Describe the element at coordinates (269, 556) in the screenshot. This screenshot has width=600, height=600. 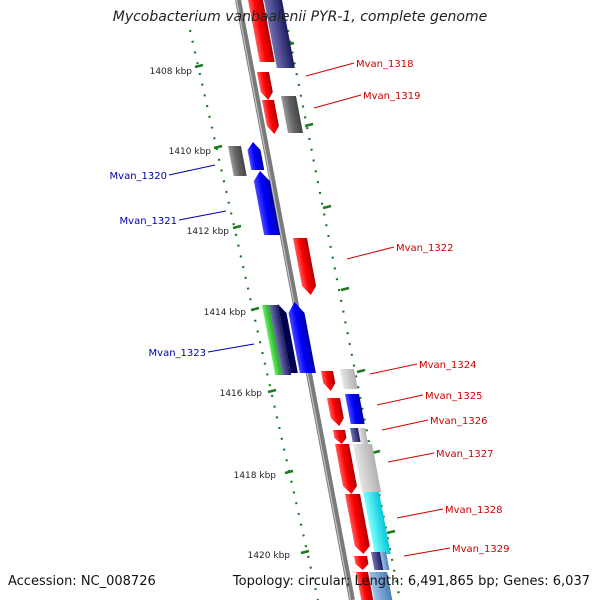
I see `tick-label: 1420 kbp` at that location.